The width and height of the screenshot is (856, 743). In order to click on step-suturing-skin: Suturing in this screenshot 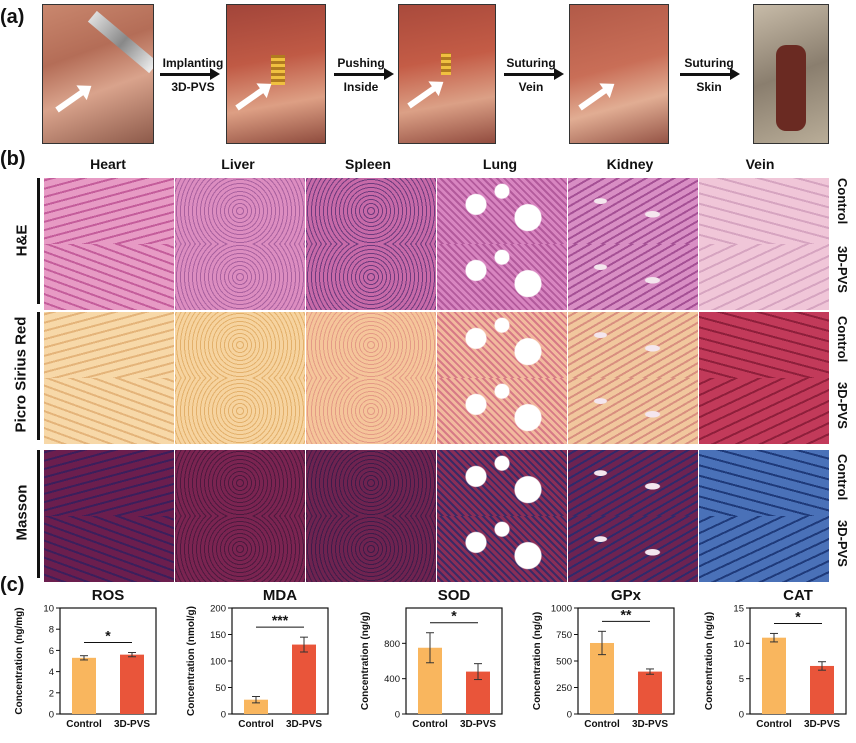, I will do `click(709, 63)`.